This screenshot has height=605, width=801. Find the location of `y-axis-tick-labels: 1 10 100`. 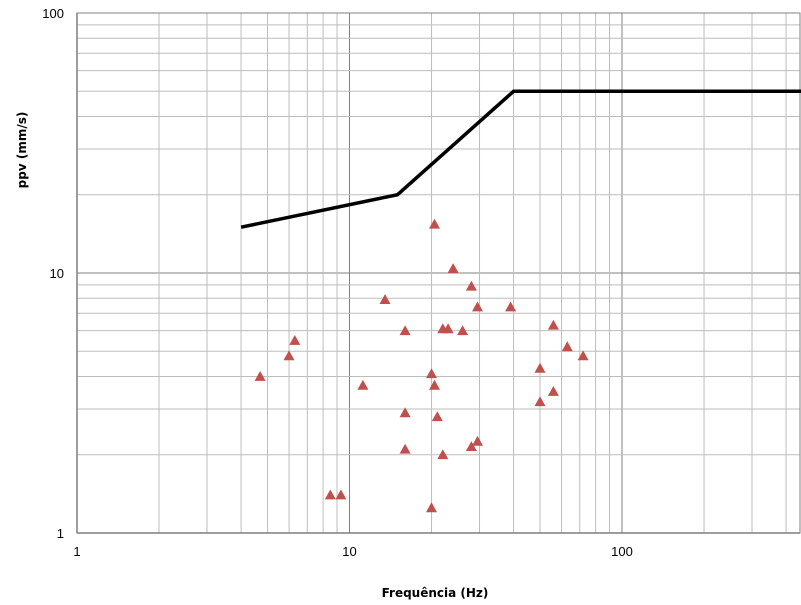

y-axis-tick-labels: 1 10 100 is located at coordinates (53, 273).